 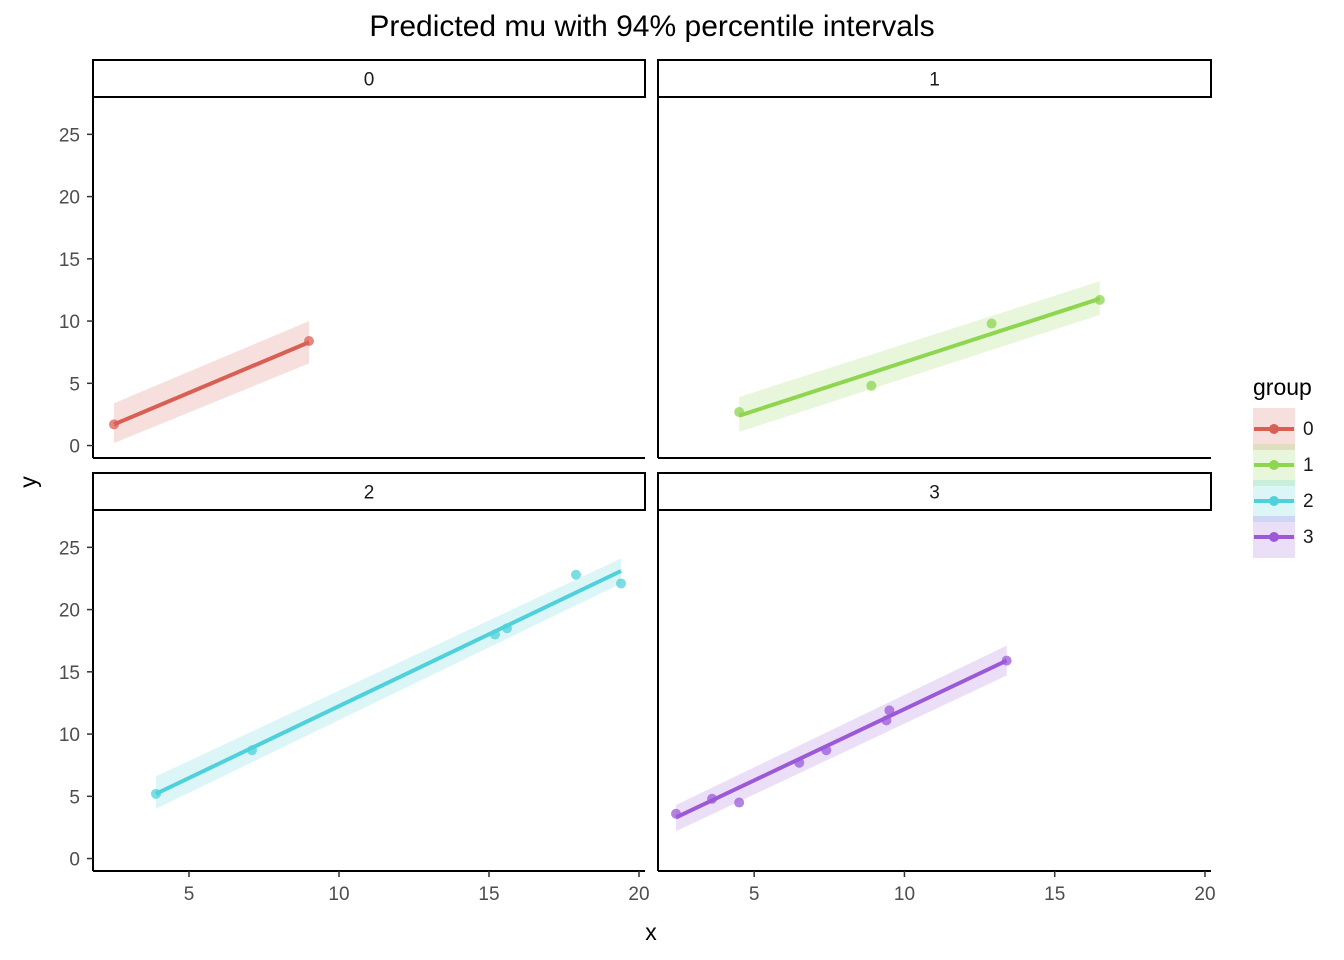 I want to click on legend-entry-2: 2, so click(x=1283, y=501).